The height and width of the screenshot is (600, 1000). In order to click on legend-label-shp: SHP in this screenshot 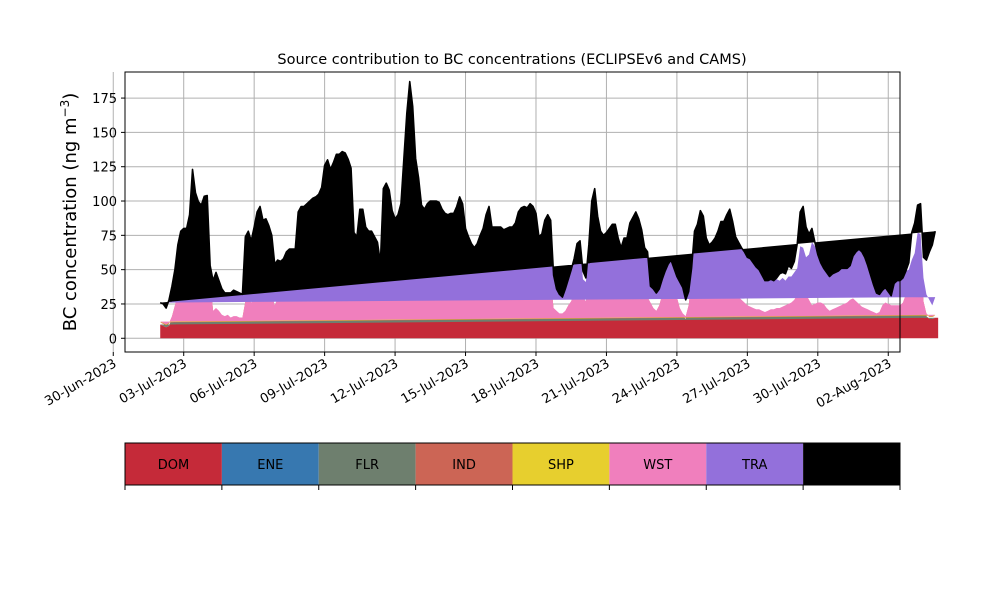, I will do `click(561, 465)`.